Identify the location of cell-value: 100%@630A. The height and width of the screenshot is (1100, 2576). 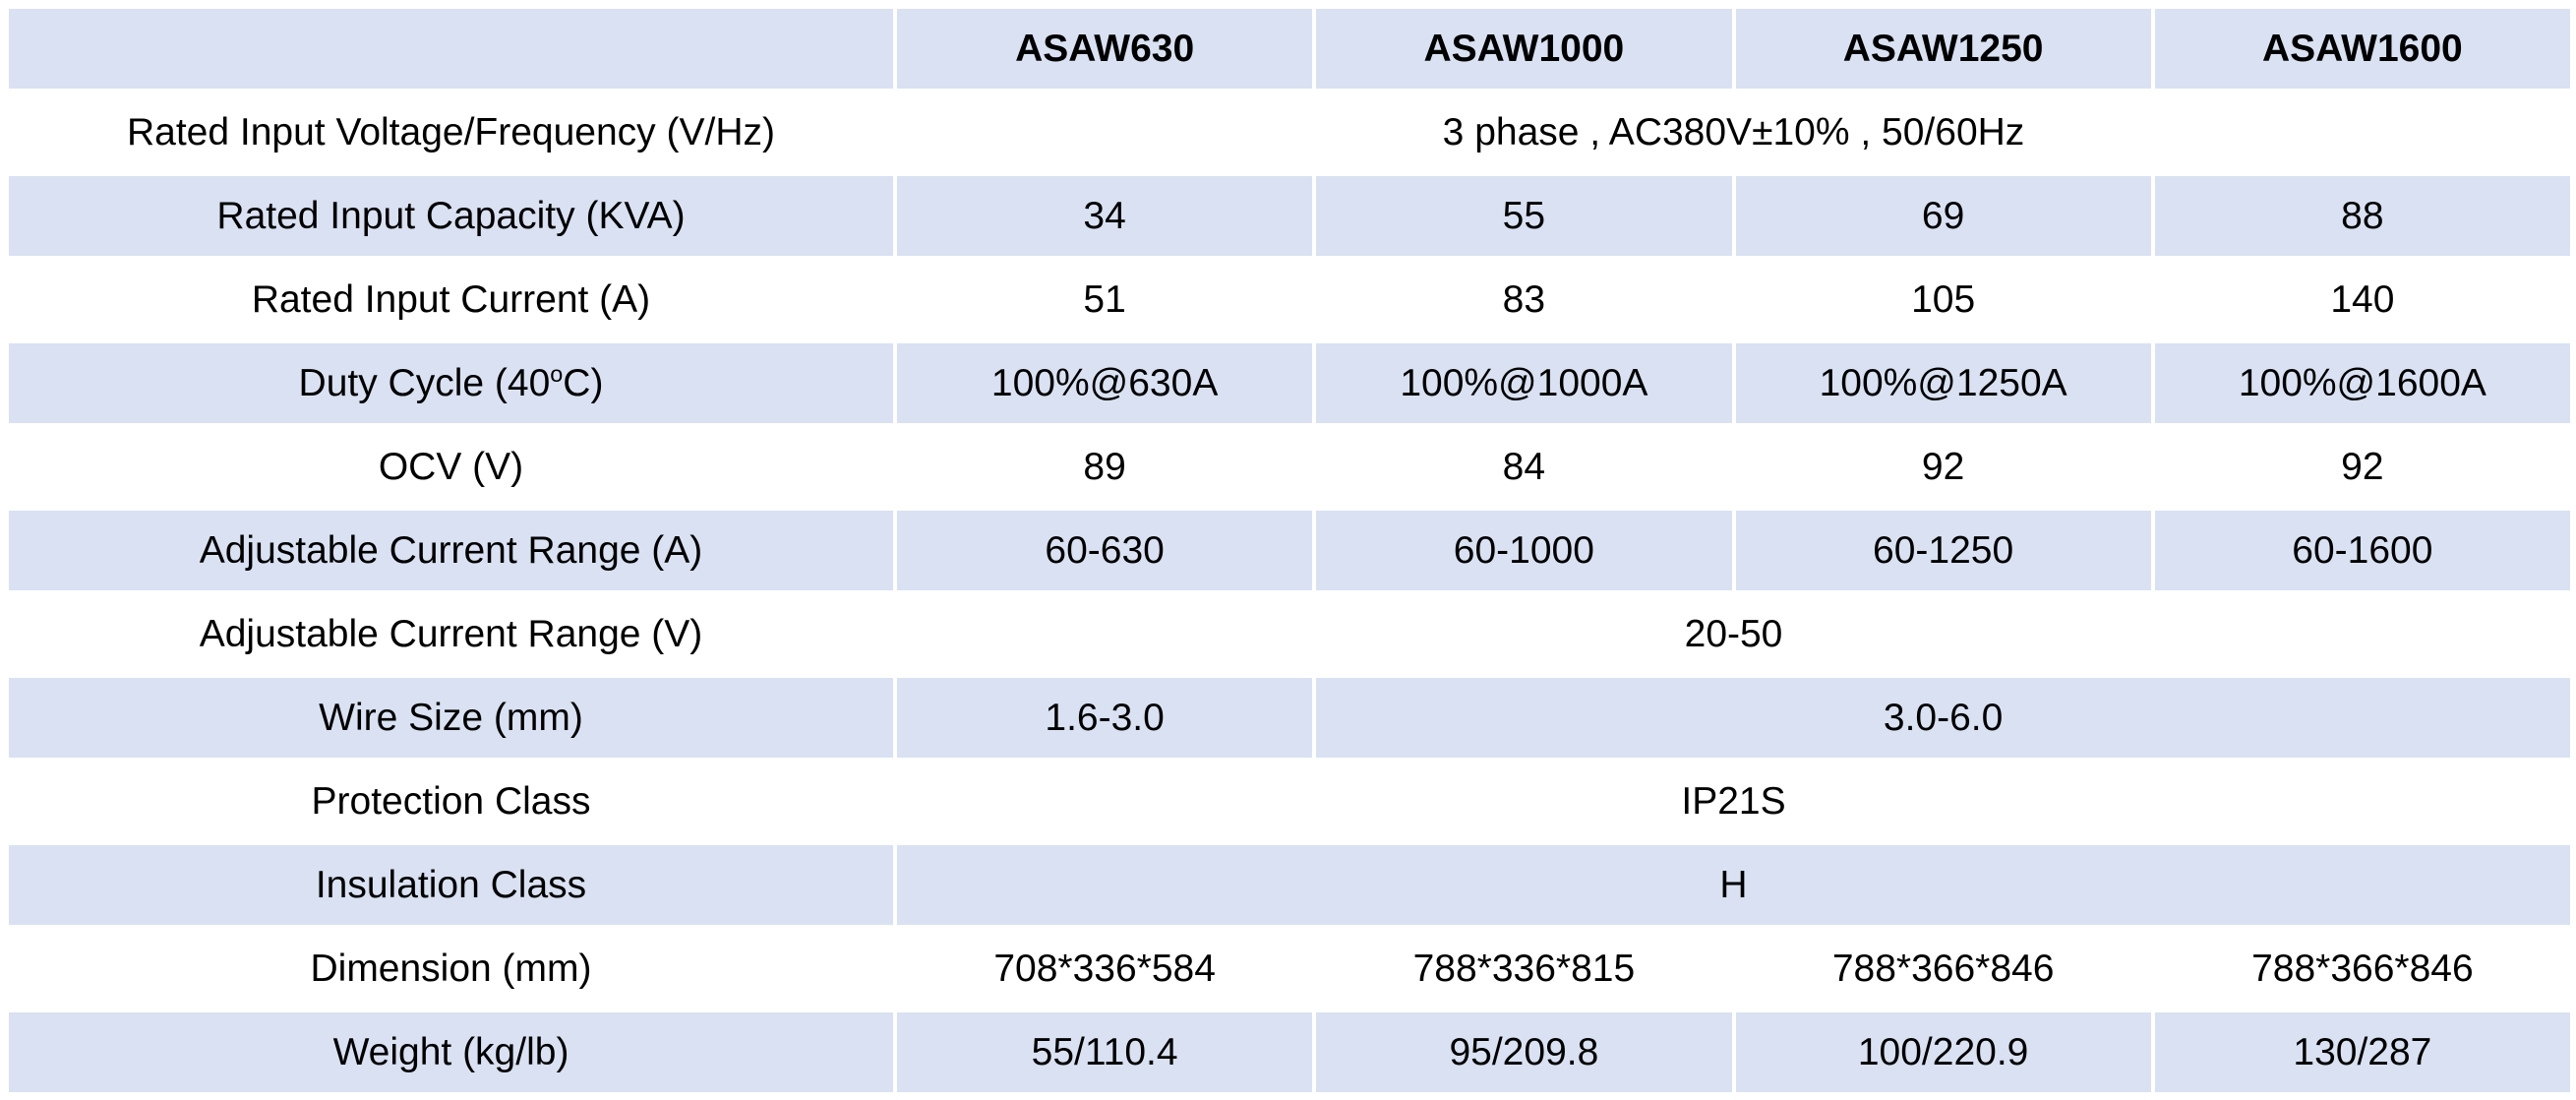
(1105, 383).